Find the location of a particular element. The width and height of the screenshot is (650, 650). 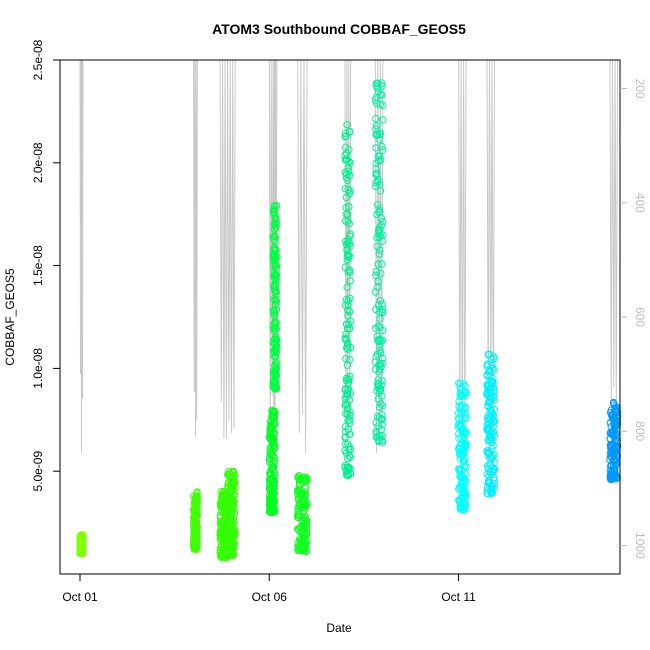

y-tick-label: 5.0e-09 is located at coordinates (38, 471).